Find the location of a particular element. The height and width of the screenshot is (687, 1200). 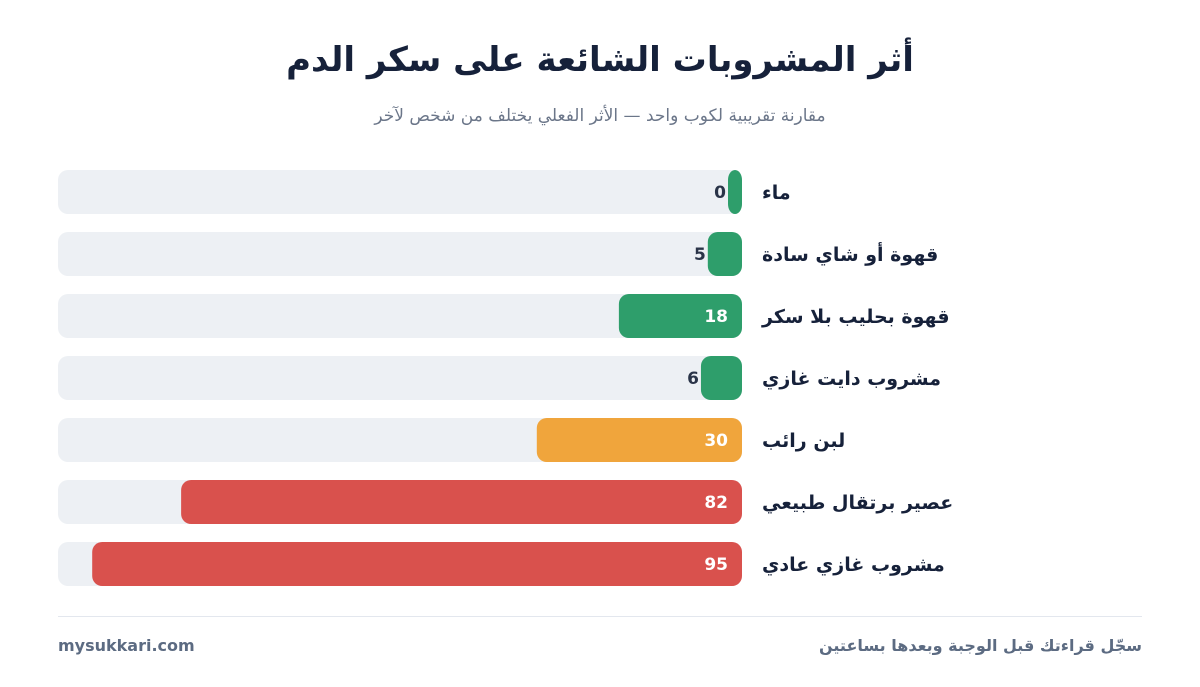

category-label: ماء is located at coordinates (776, 193).